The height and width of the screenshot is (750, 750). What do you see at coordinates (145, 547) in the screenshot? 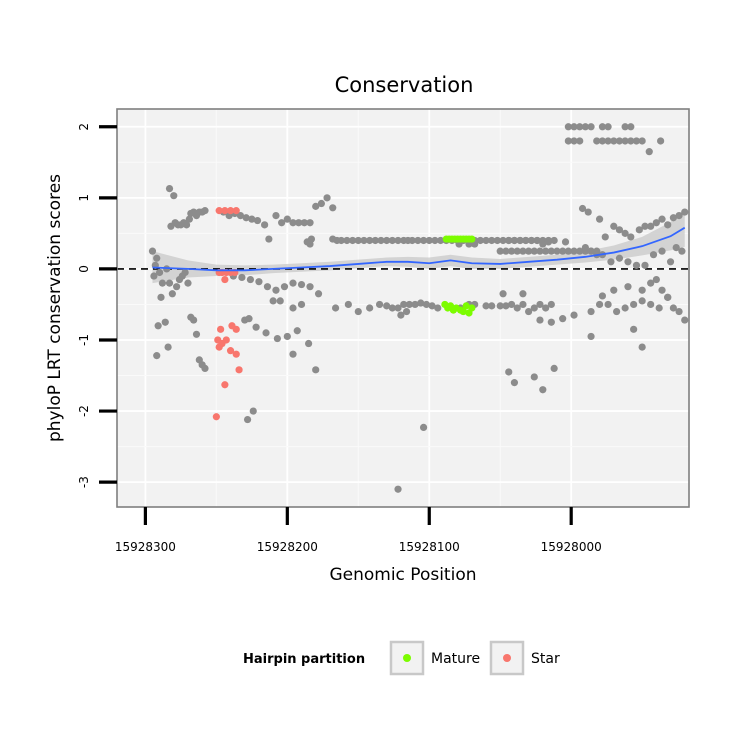
I see `x-tick-label: 15928300` at bounding box center [145, 547].